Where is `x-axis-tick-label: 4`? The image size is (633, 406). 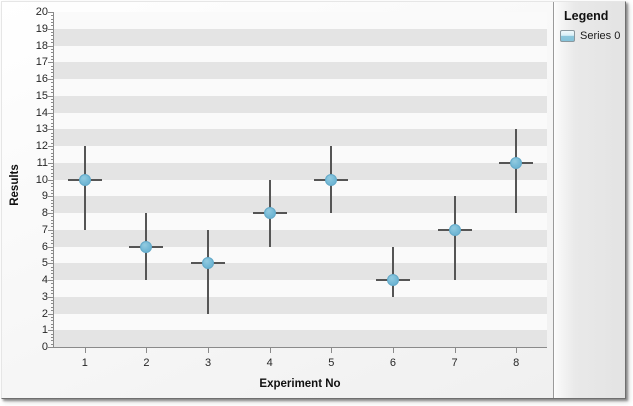
x-axis-tick-label: 4 is located at coordinates (269, 363).